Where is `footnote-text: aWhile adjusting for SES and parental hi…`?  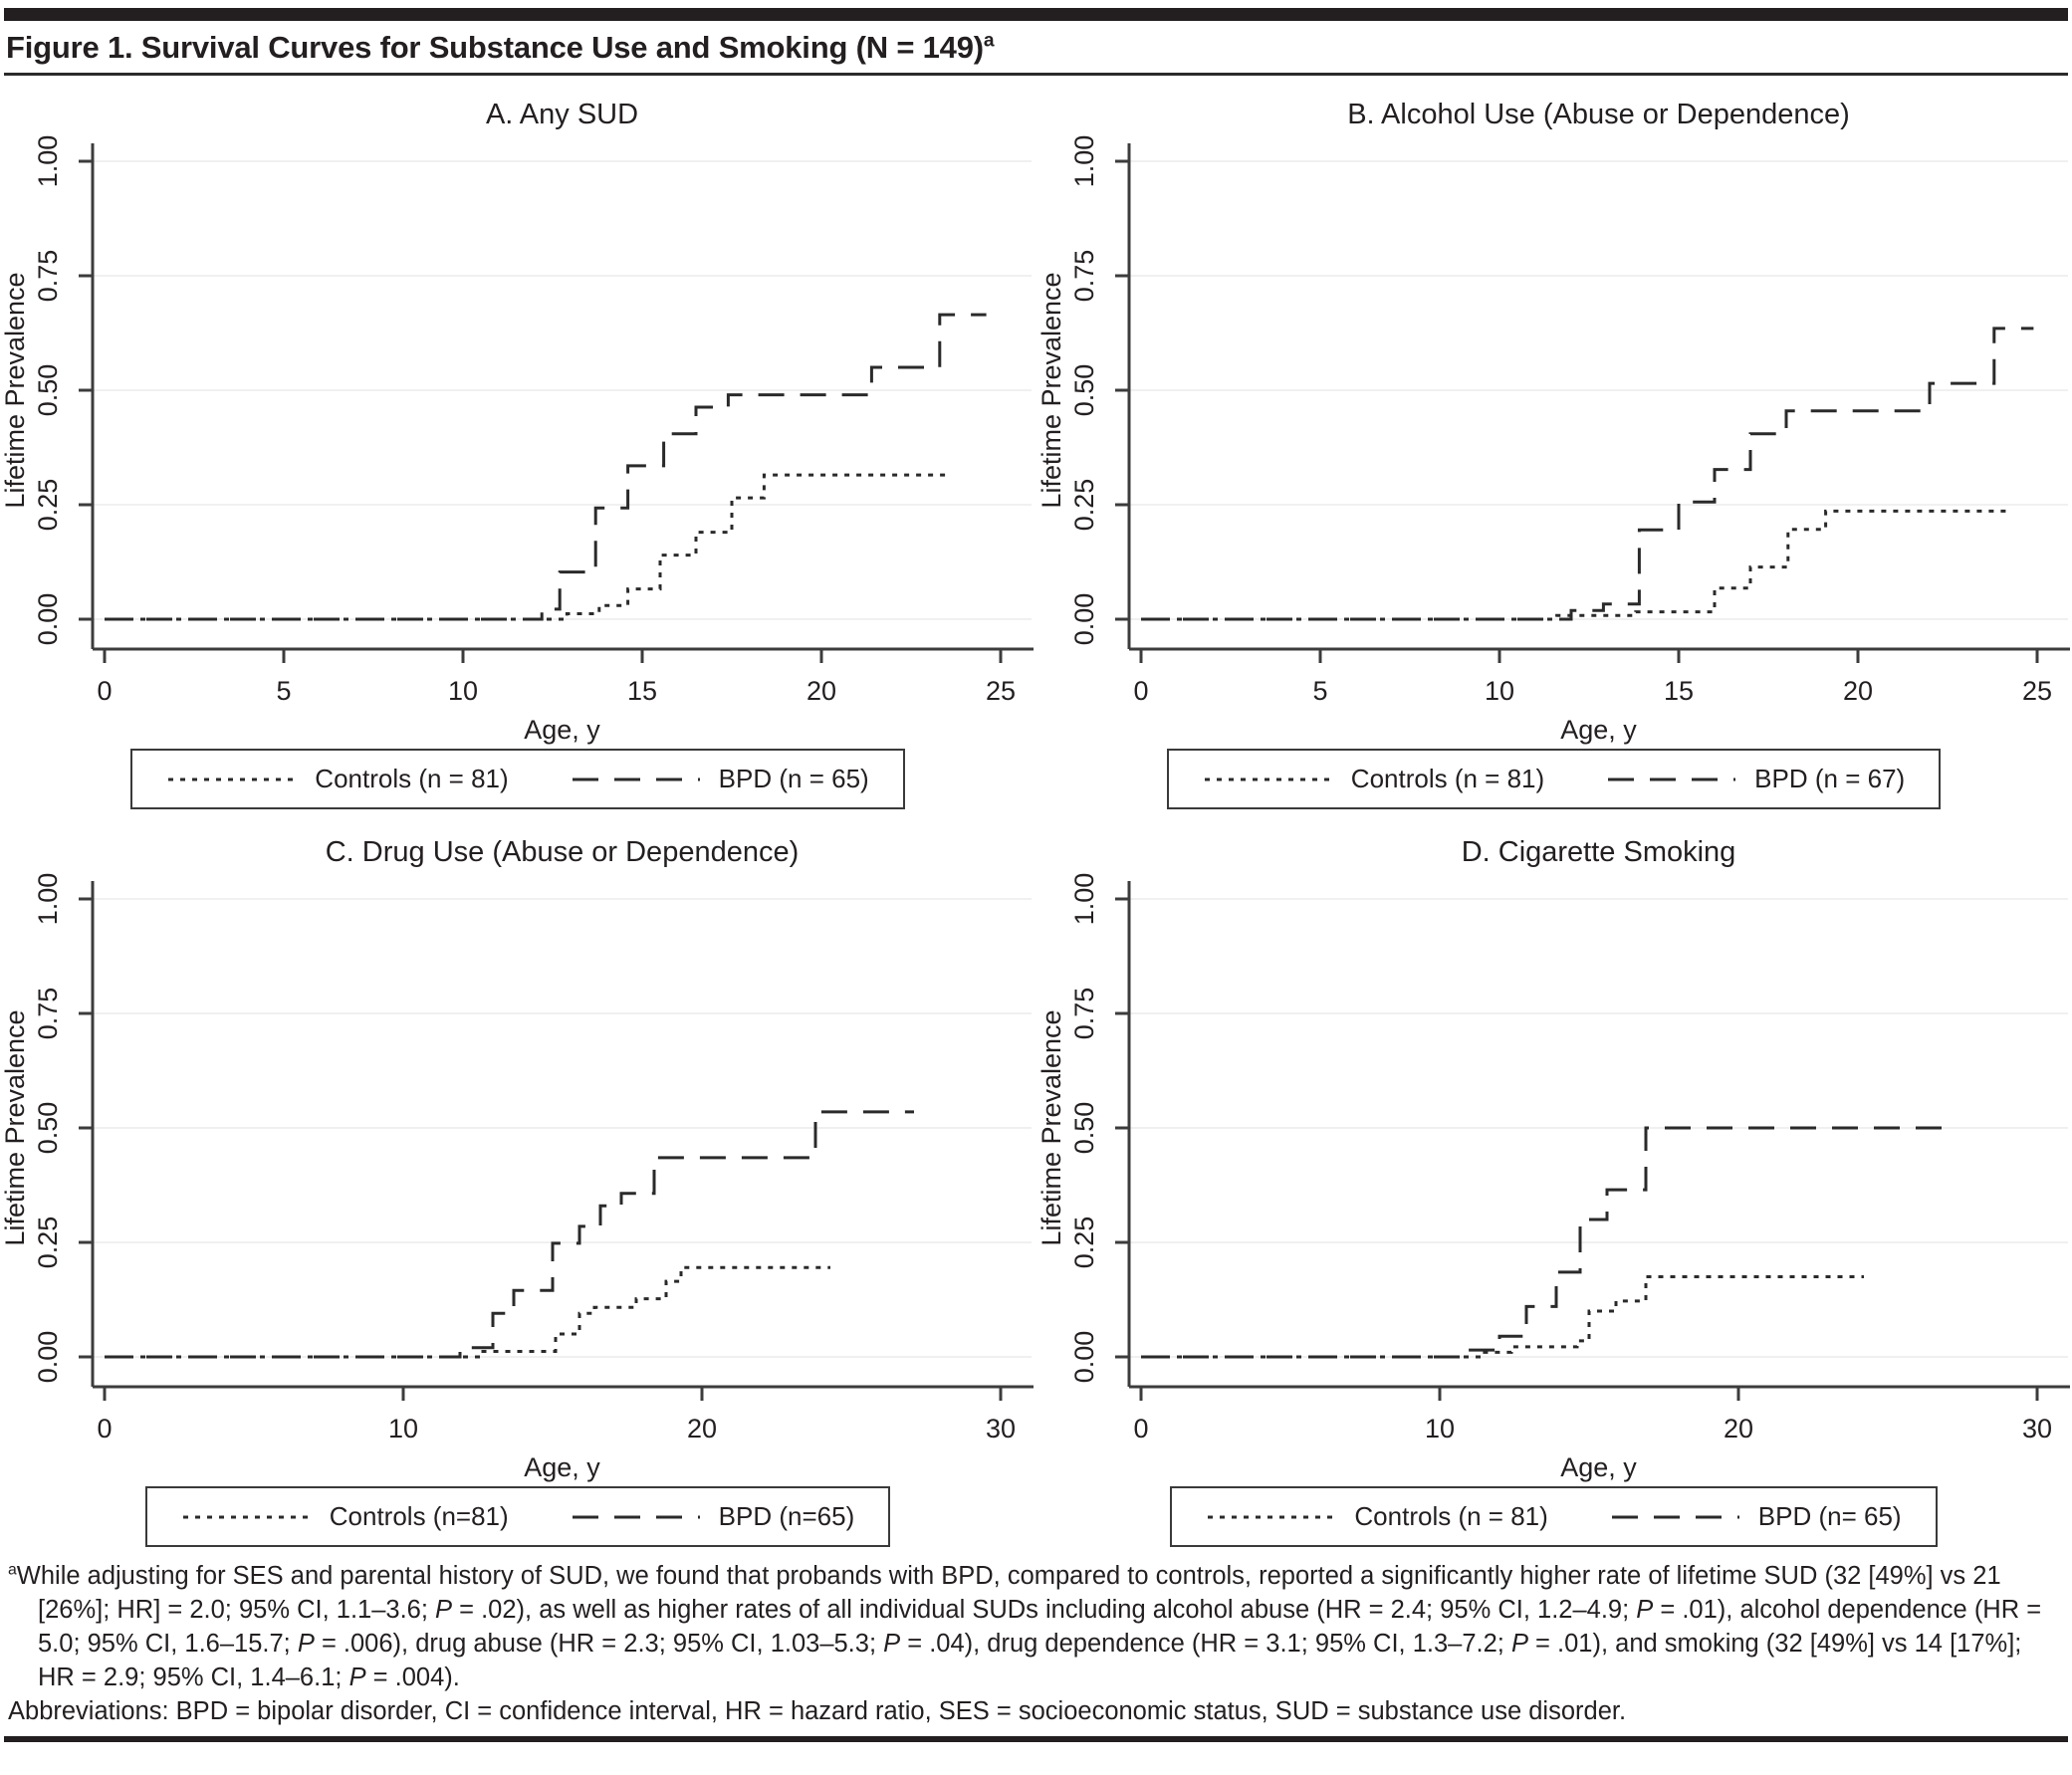 footnote-text: aWhile adjusting for SES and parental hi… is located at coordinates (1025, 1626).